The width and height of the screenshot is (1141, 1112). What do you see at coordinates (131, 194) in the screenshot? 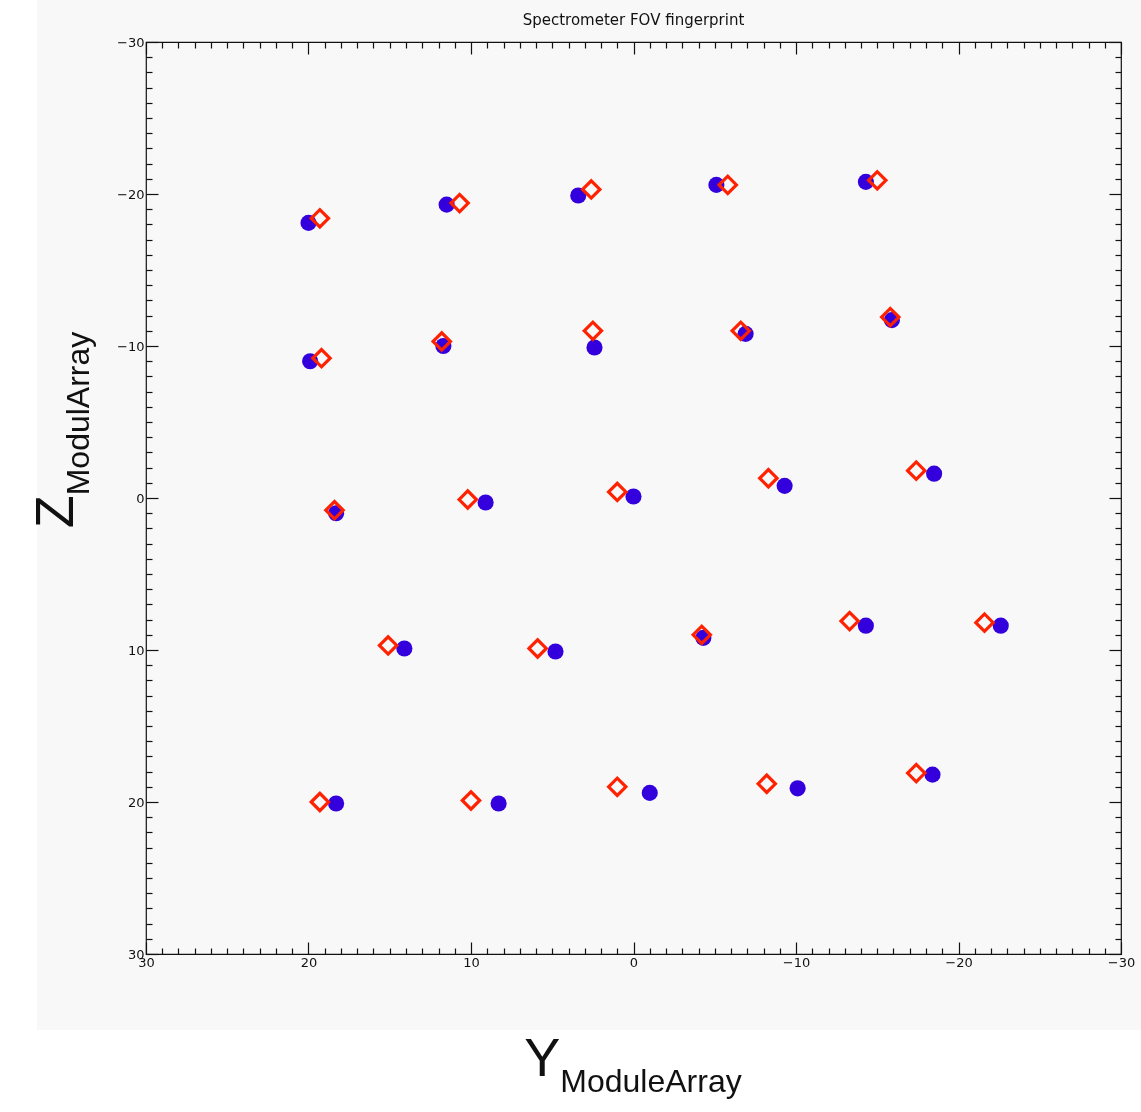
I see `y-tick-label: −20` at bounding box center [131, 194].